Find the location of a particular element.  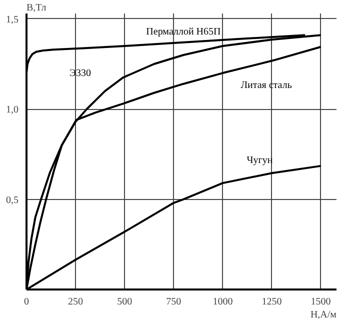

x-tick-label: 1250 is located at coordinates (272, 302).